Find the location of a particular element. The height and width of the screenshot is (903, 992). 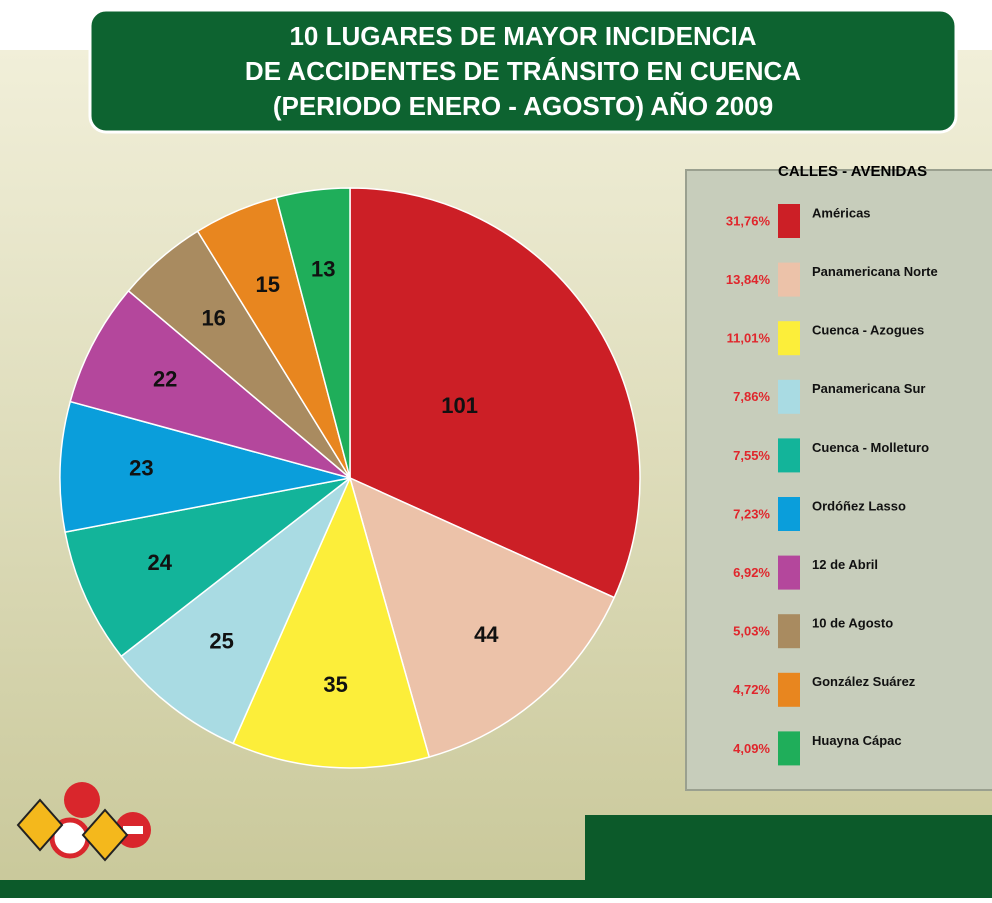

legend-label: Panamericana Norte is located at coordinates (875, 271).